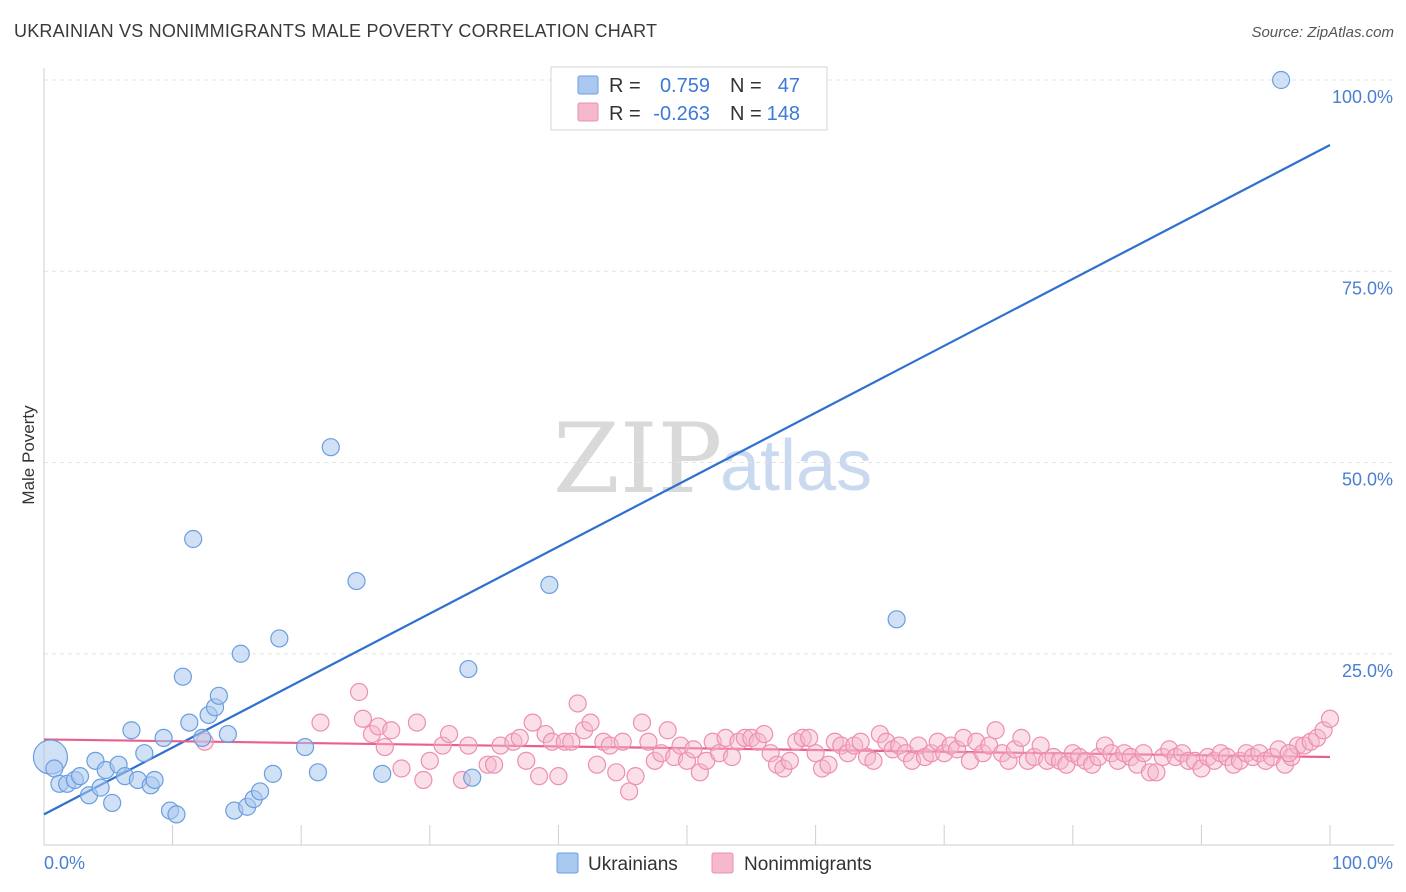 The image size is (1406, 892). Describe the element at coordinates (722, 863) in the screenshot. I see `bottom-legend-swatch-nonimmigrants` at that location.